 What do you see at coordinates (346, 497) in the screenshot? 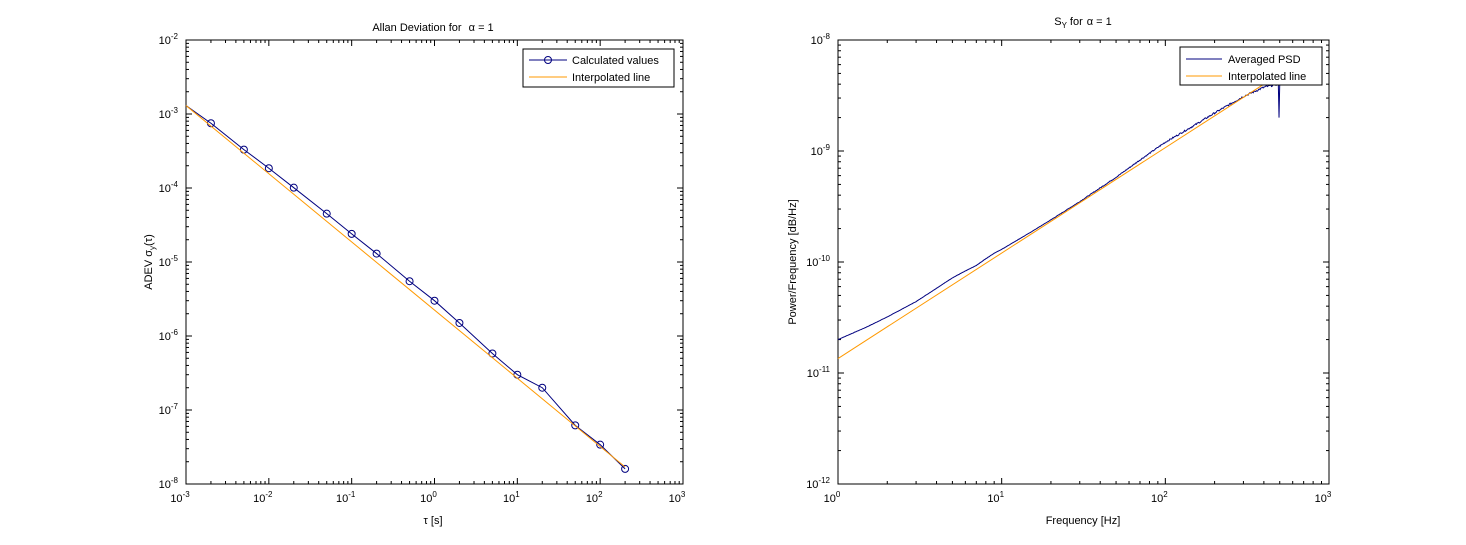
I see `x-tick-label: 10⁻¹` at bounding box center [346, 497].